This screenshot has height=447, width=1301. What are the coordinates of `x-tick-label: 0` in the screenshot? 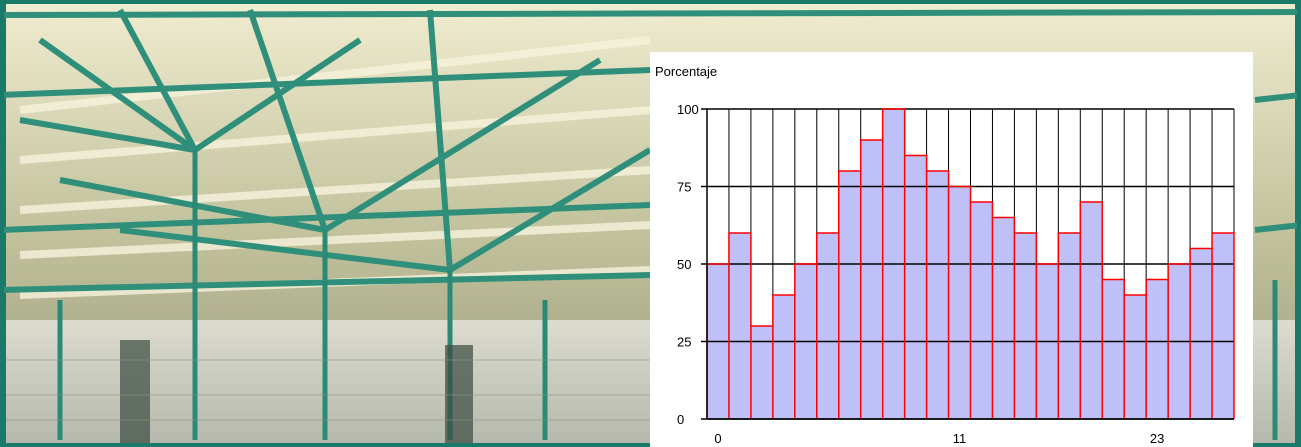 It's located at (717, 438).